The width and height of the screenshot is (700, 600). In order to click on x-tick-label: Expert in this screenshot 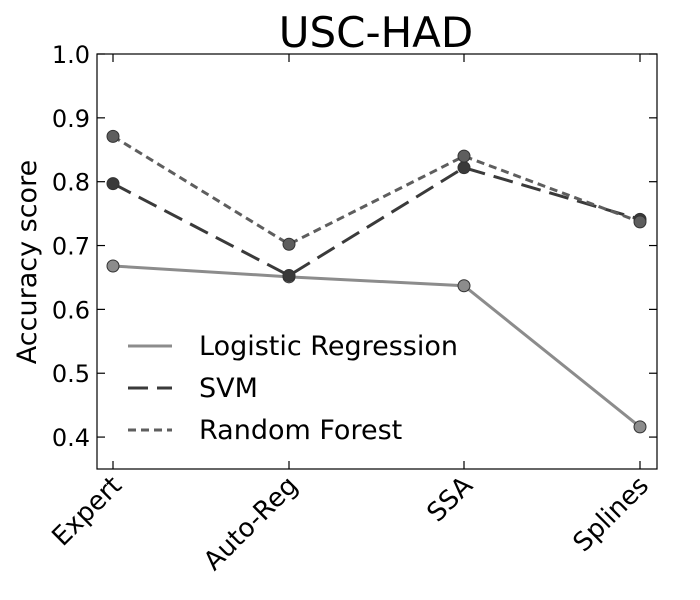, I will do `click(86, 511)`.